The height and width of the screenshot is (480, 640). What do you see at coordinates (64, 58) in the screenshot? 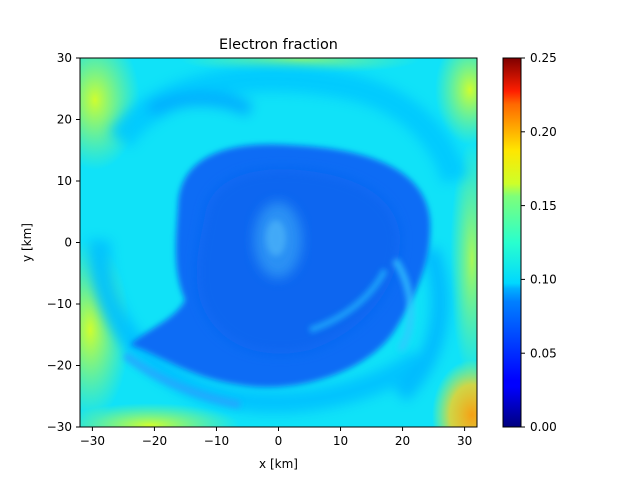
I see `y-tick-label: 30` at bounding box center [64, 58].